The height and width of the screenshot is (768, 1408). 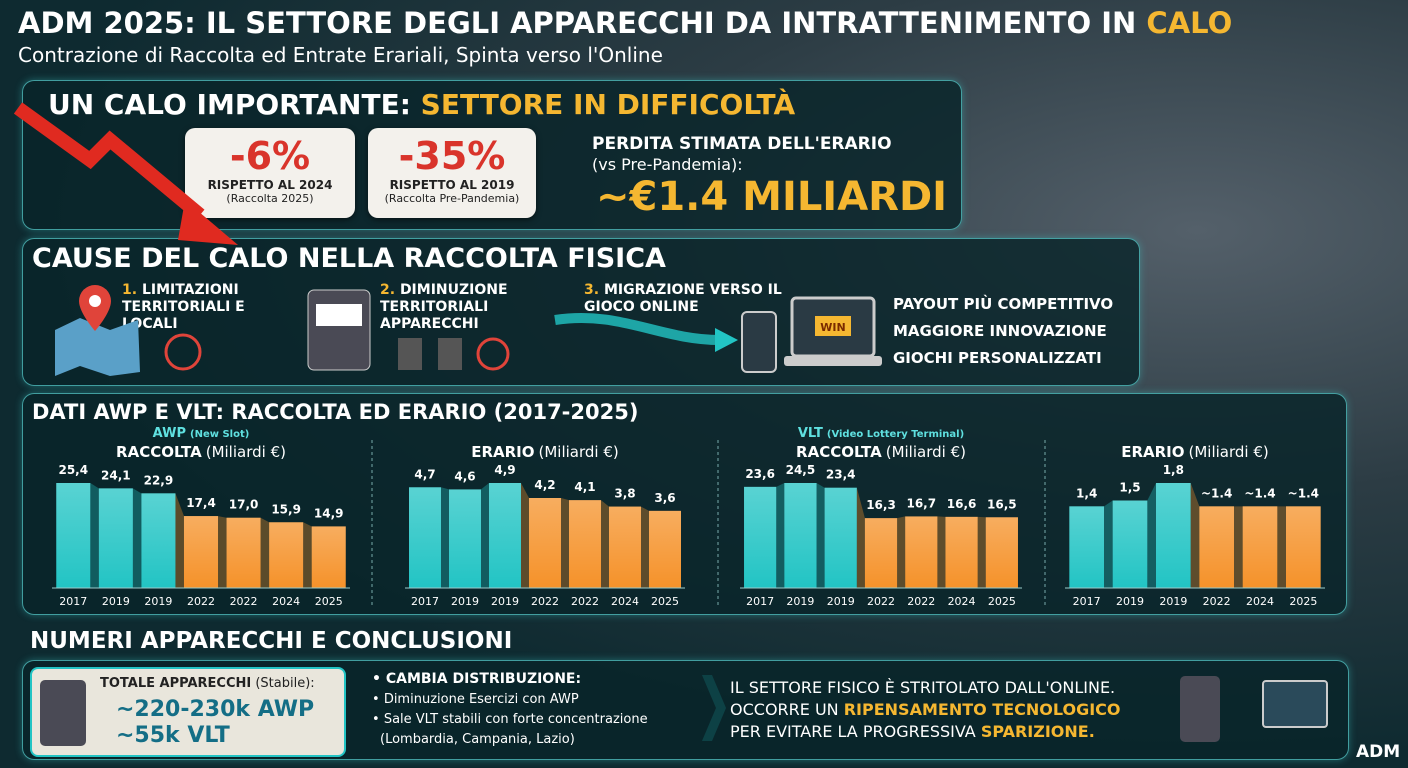 I want to click on brand: ADM, so click(x=1378, y=752).